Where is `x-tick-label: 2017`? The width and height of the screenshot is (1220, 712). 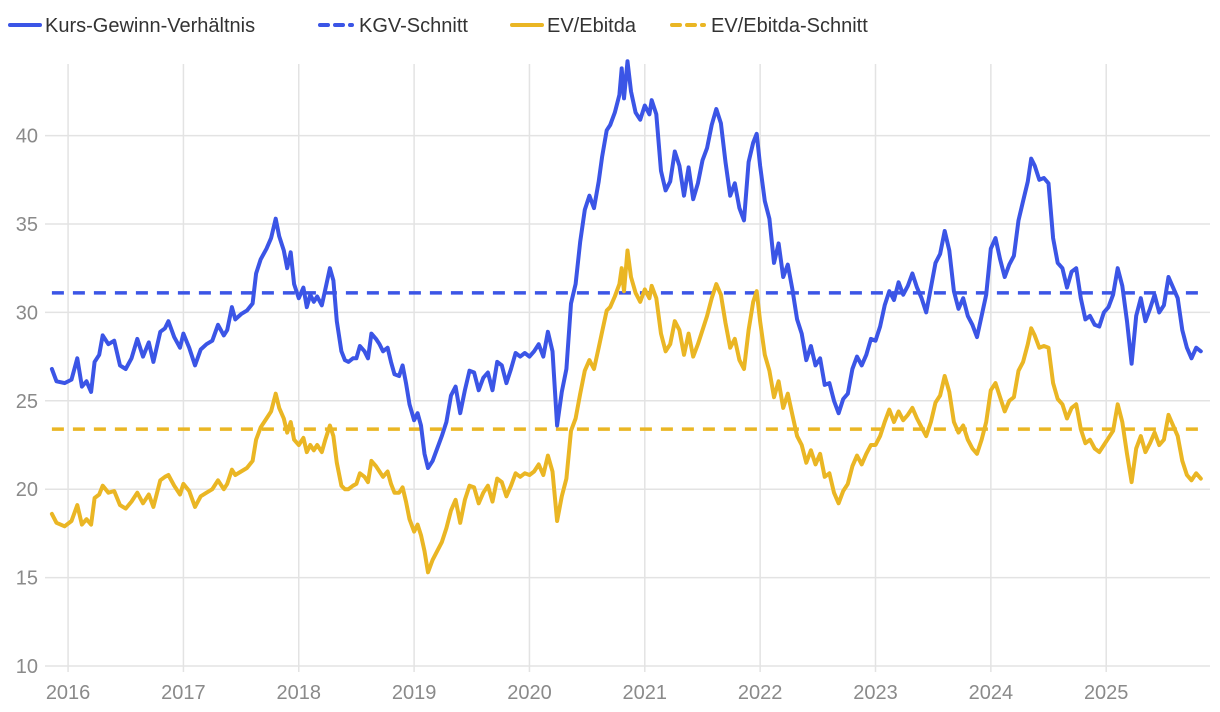
x-tick-label: 2017 is located at coordinates (183, 693).